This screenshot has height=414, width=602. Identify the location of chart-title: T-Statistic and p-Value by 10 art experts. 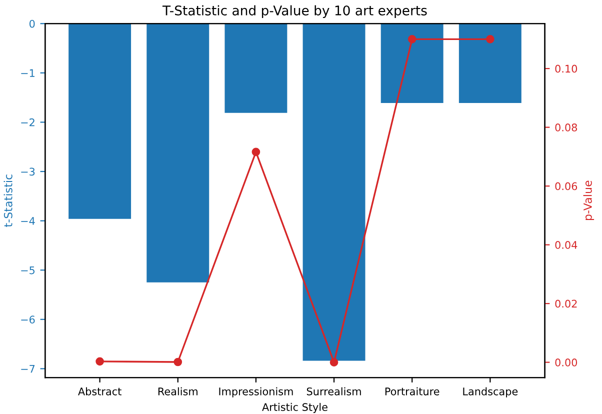
(294, 11).